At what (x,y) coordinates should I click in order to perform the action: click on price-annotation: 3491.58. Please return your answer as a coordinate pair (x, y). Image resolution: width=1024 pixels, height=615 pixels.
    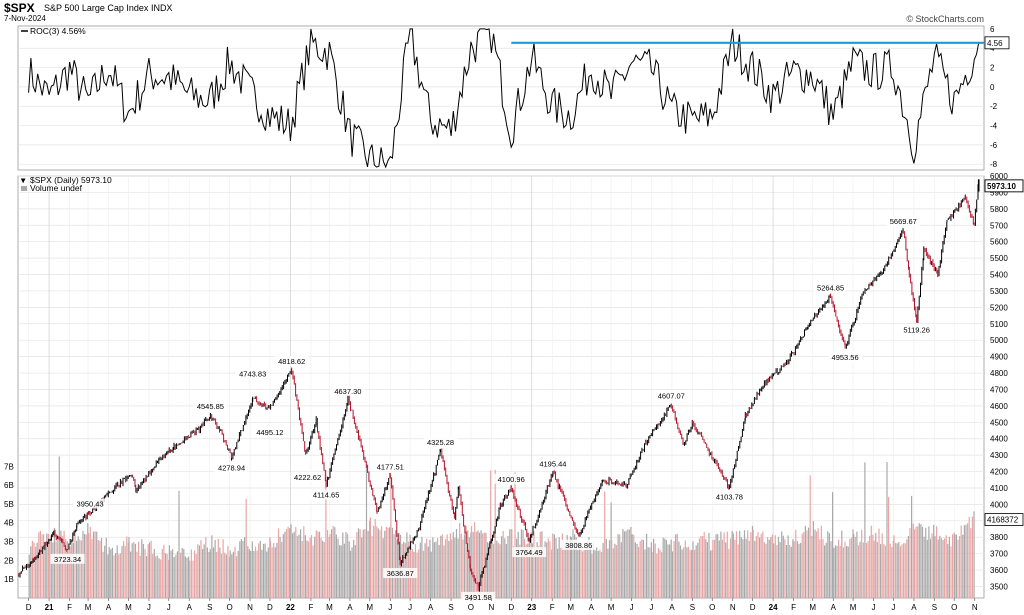
    Looking at the image, I should click on (478, 597).